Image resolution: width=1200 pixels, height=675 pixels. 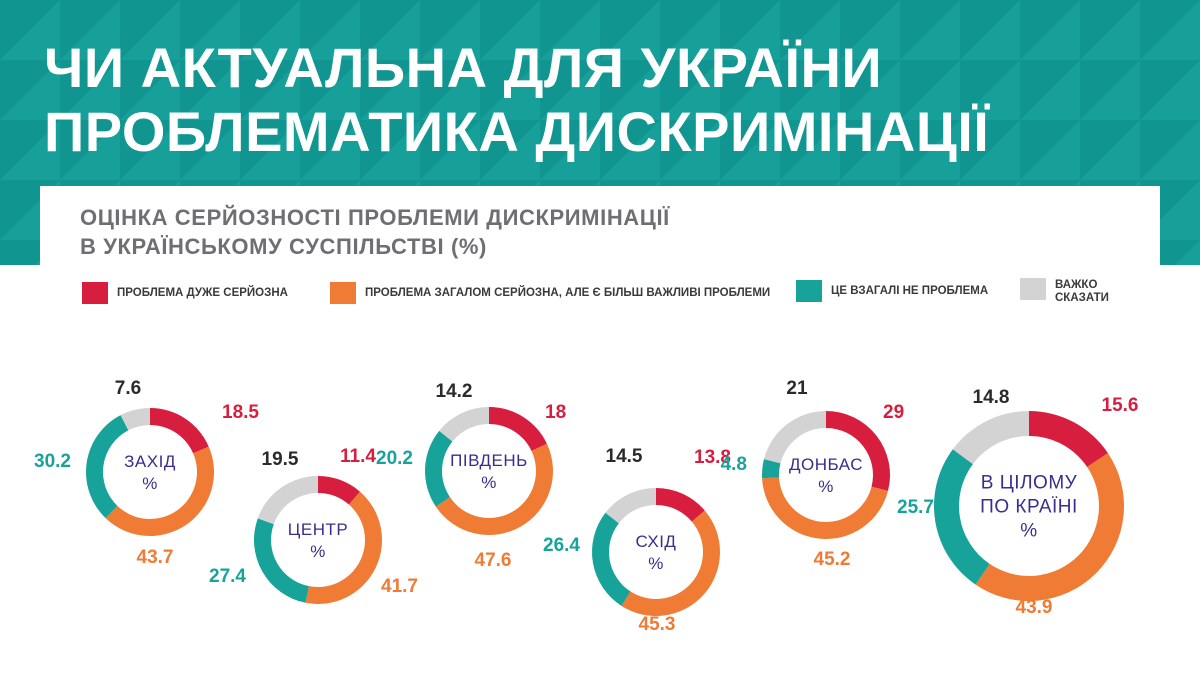 What do you see at coordinates (227, 576) in the screenshot?
I see `value-label-not-a-problem: 27.4` at bounding box center [227, 576].